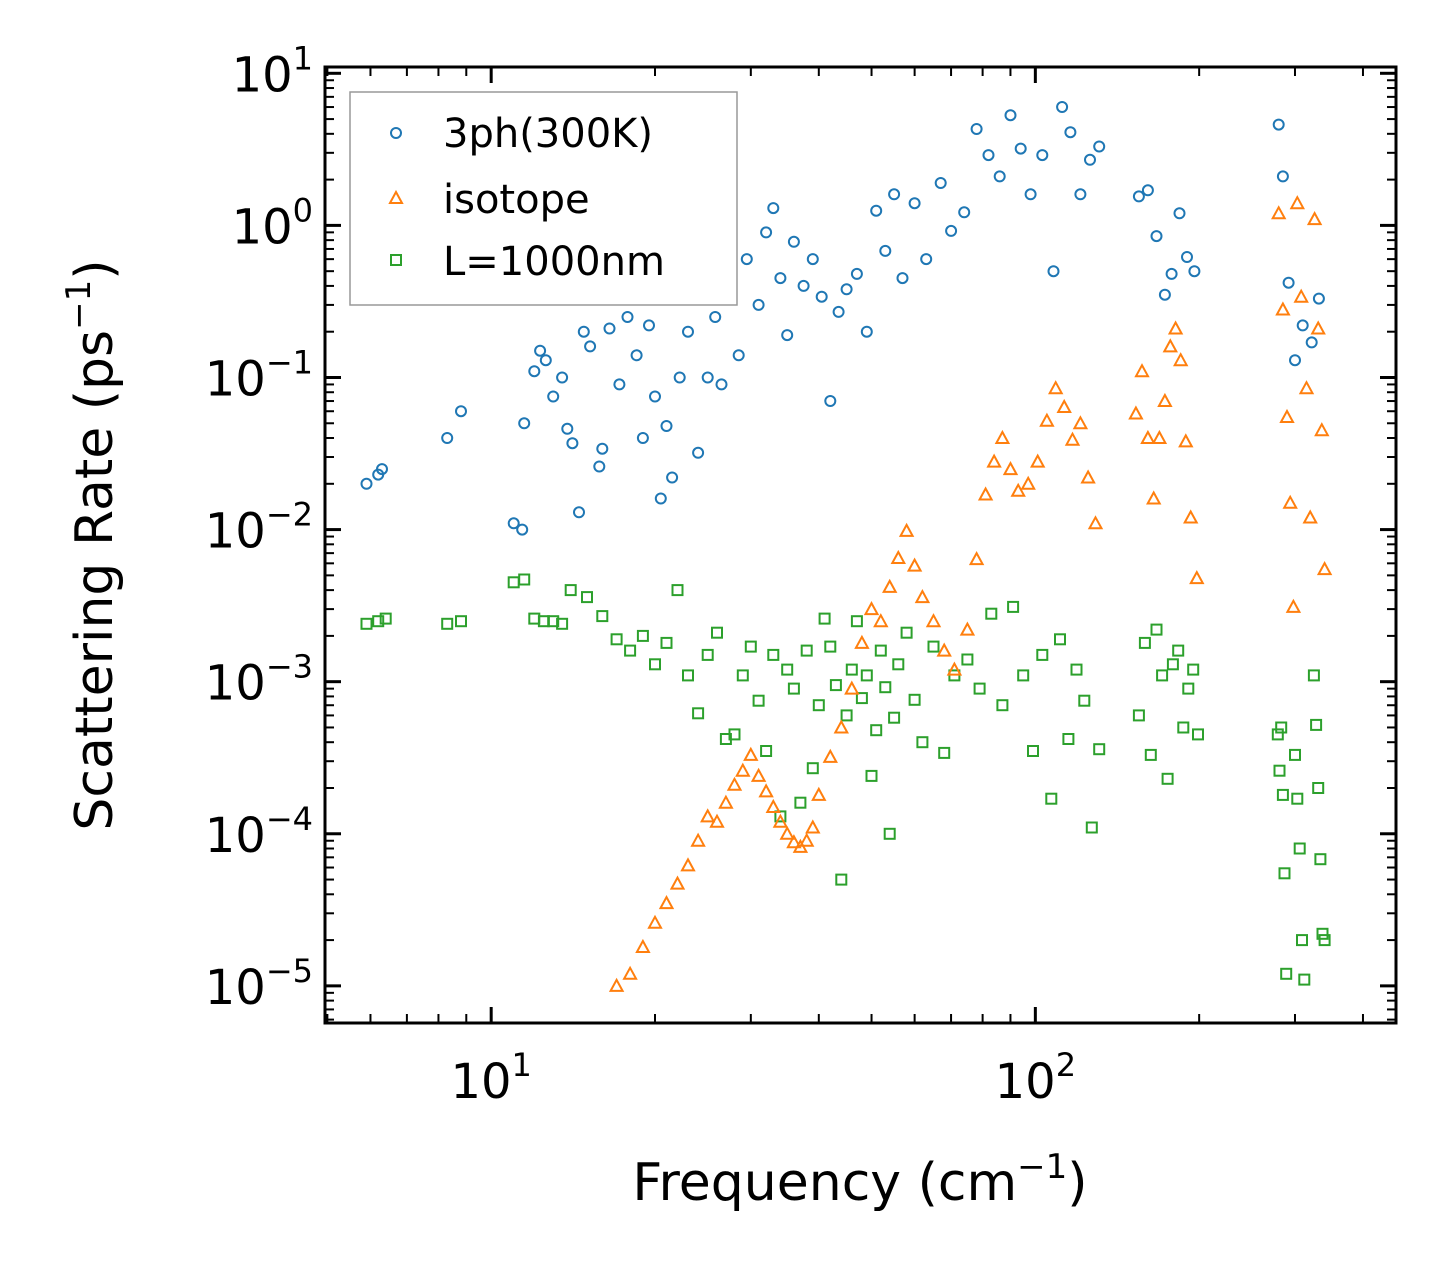 This screenshot has height=1273, width=1455. I want to click on point-3ph-300k--30, so click(679, 377).